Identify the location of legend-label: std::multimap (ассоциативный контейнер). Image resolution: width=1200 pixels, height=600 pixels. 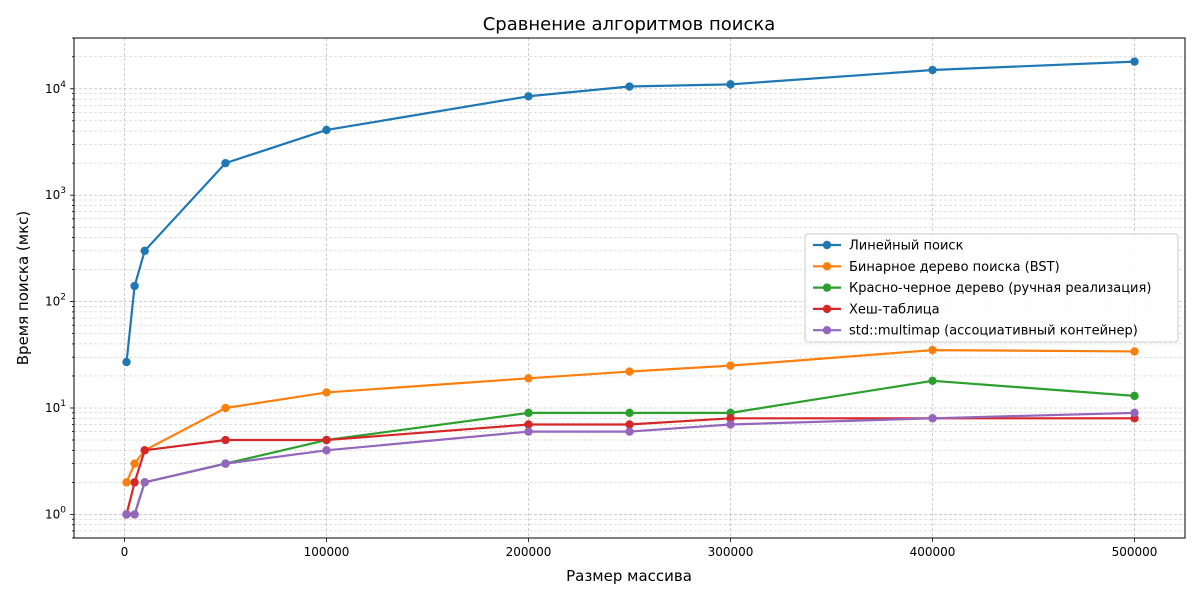
(993, 331).